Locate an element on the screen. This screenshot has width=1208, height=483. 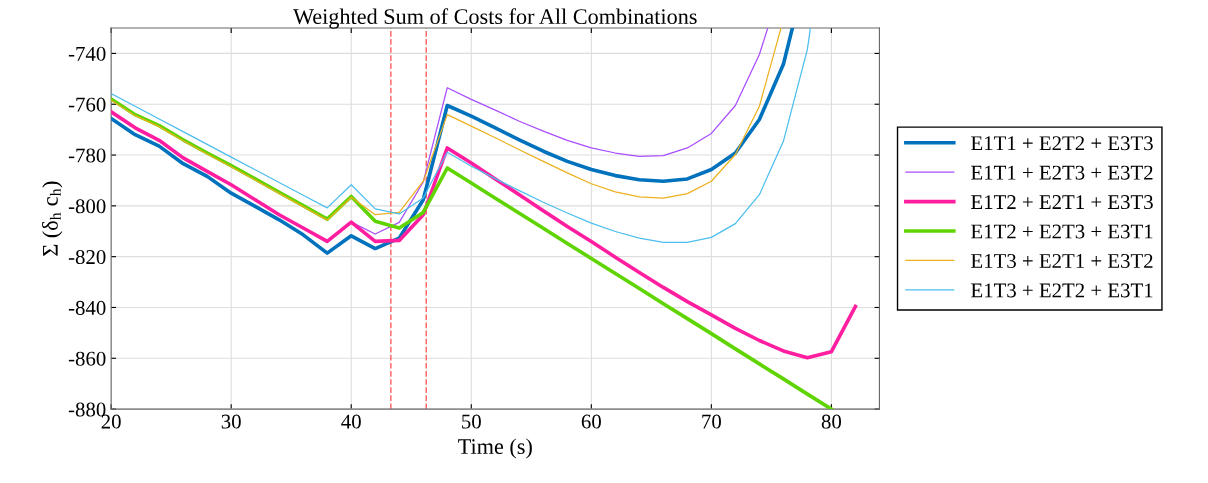
legend-label: E1T2 + E2T1 + E3T3 is located at coordinates (1062, 202).